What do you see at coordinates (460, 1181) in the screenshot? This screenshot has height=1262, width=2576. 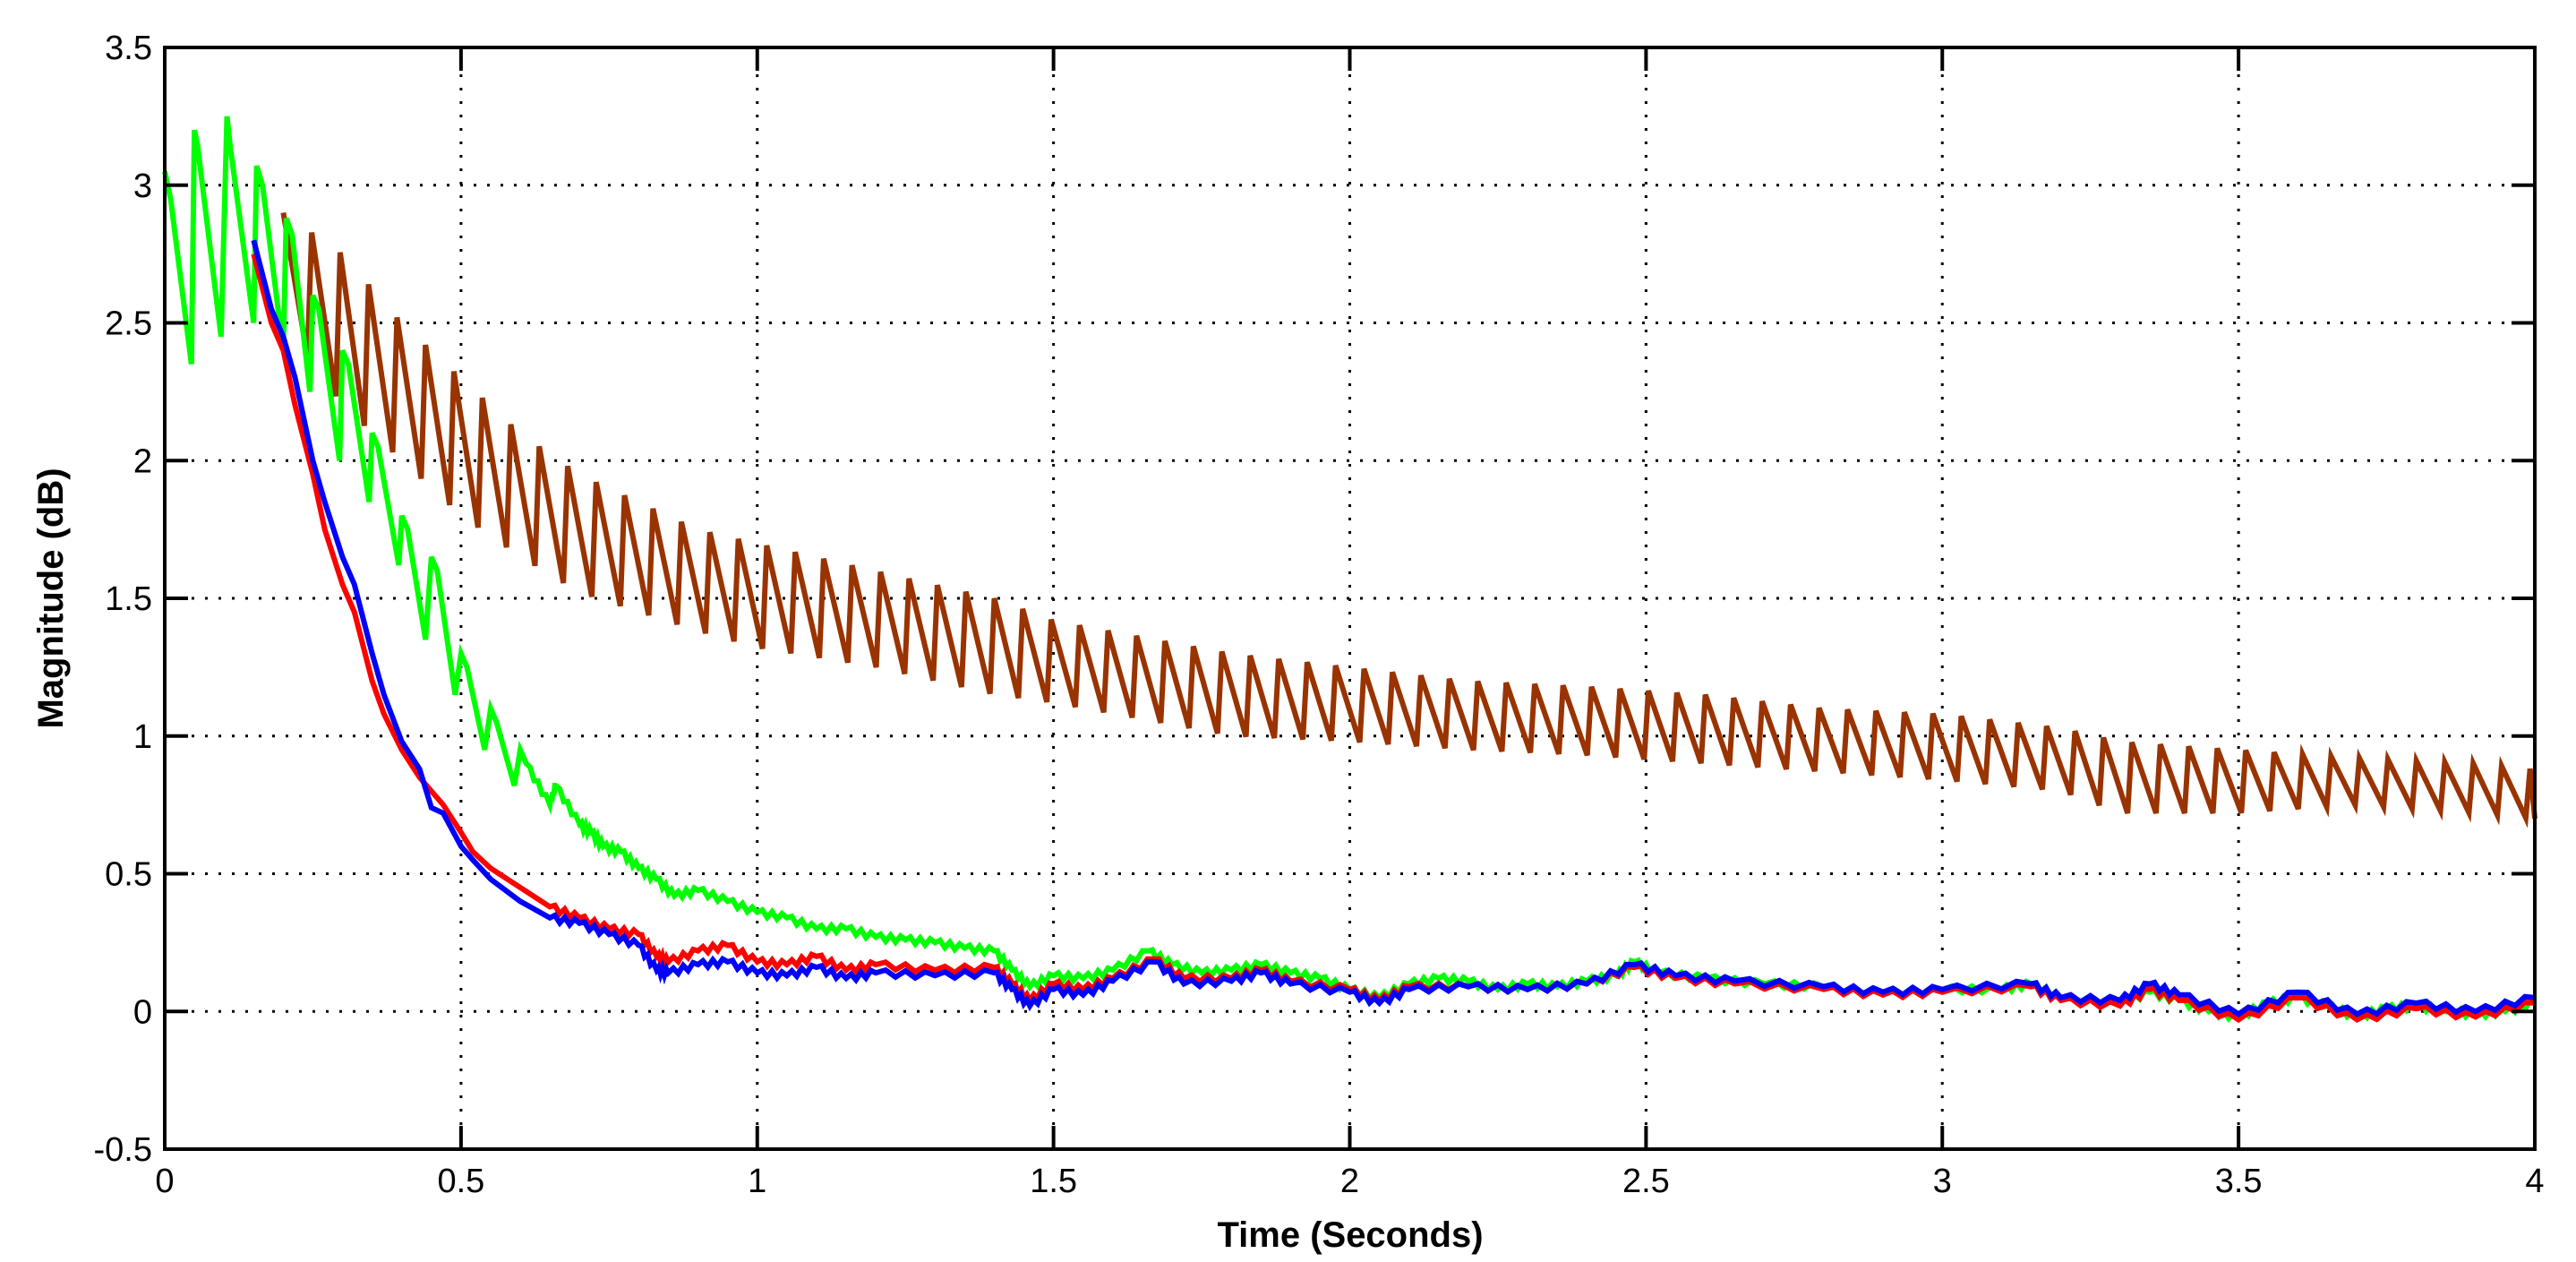 I see `x-tick-label: 0.5` at bounding box center [460, 1181].